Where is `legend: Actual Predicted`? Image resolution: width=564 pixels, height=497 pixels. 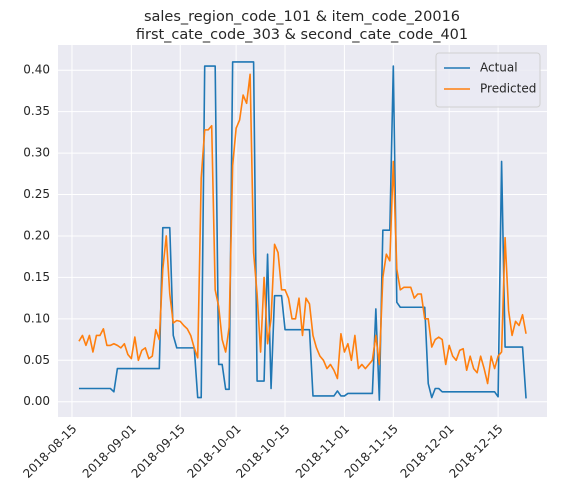 legend: Actual Predicted is located at coordinates (488, 80).